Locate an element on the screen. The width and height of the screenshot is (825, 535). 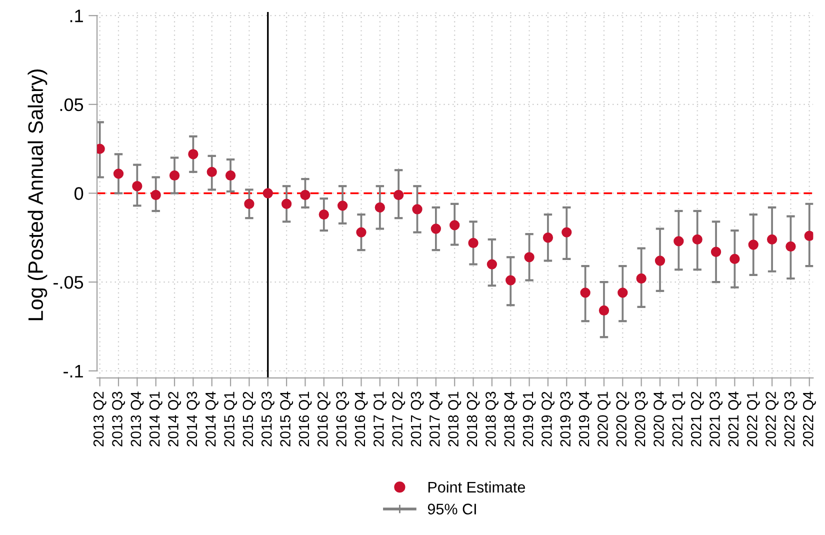
x-tick-label: 2020 Q1 is located at coordinates (604, 419).